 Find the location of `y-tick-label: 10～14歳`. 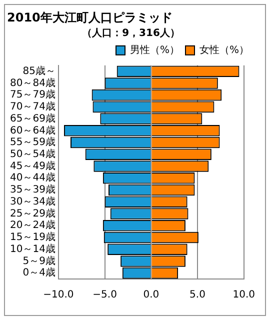

y-tick-label: 10～14歳 is located at coordinates (33, 248).